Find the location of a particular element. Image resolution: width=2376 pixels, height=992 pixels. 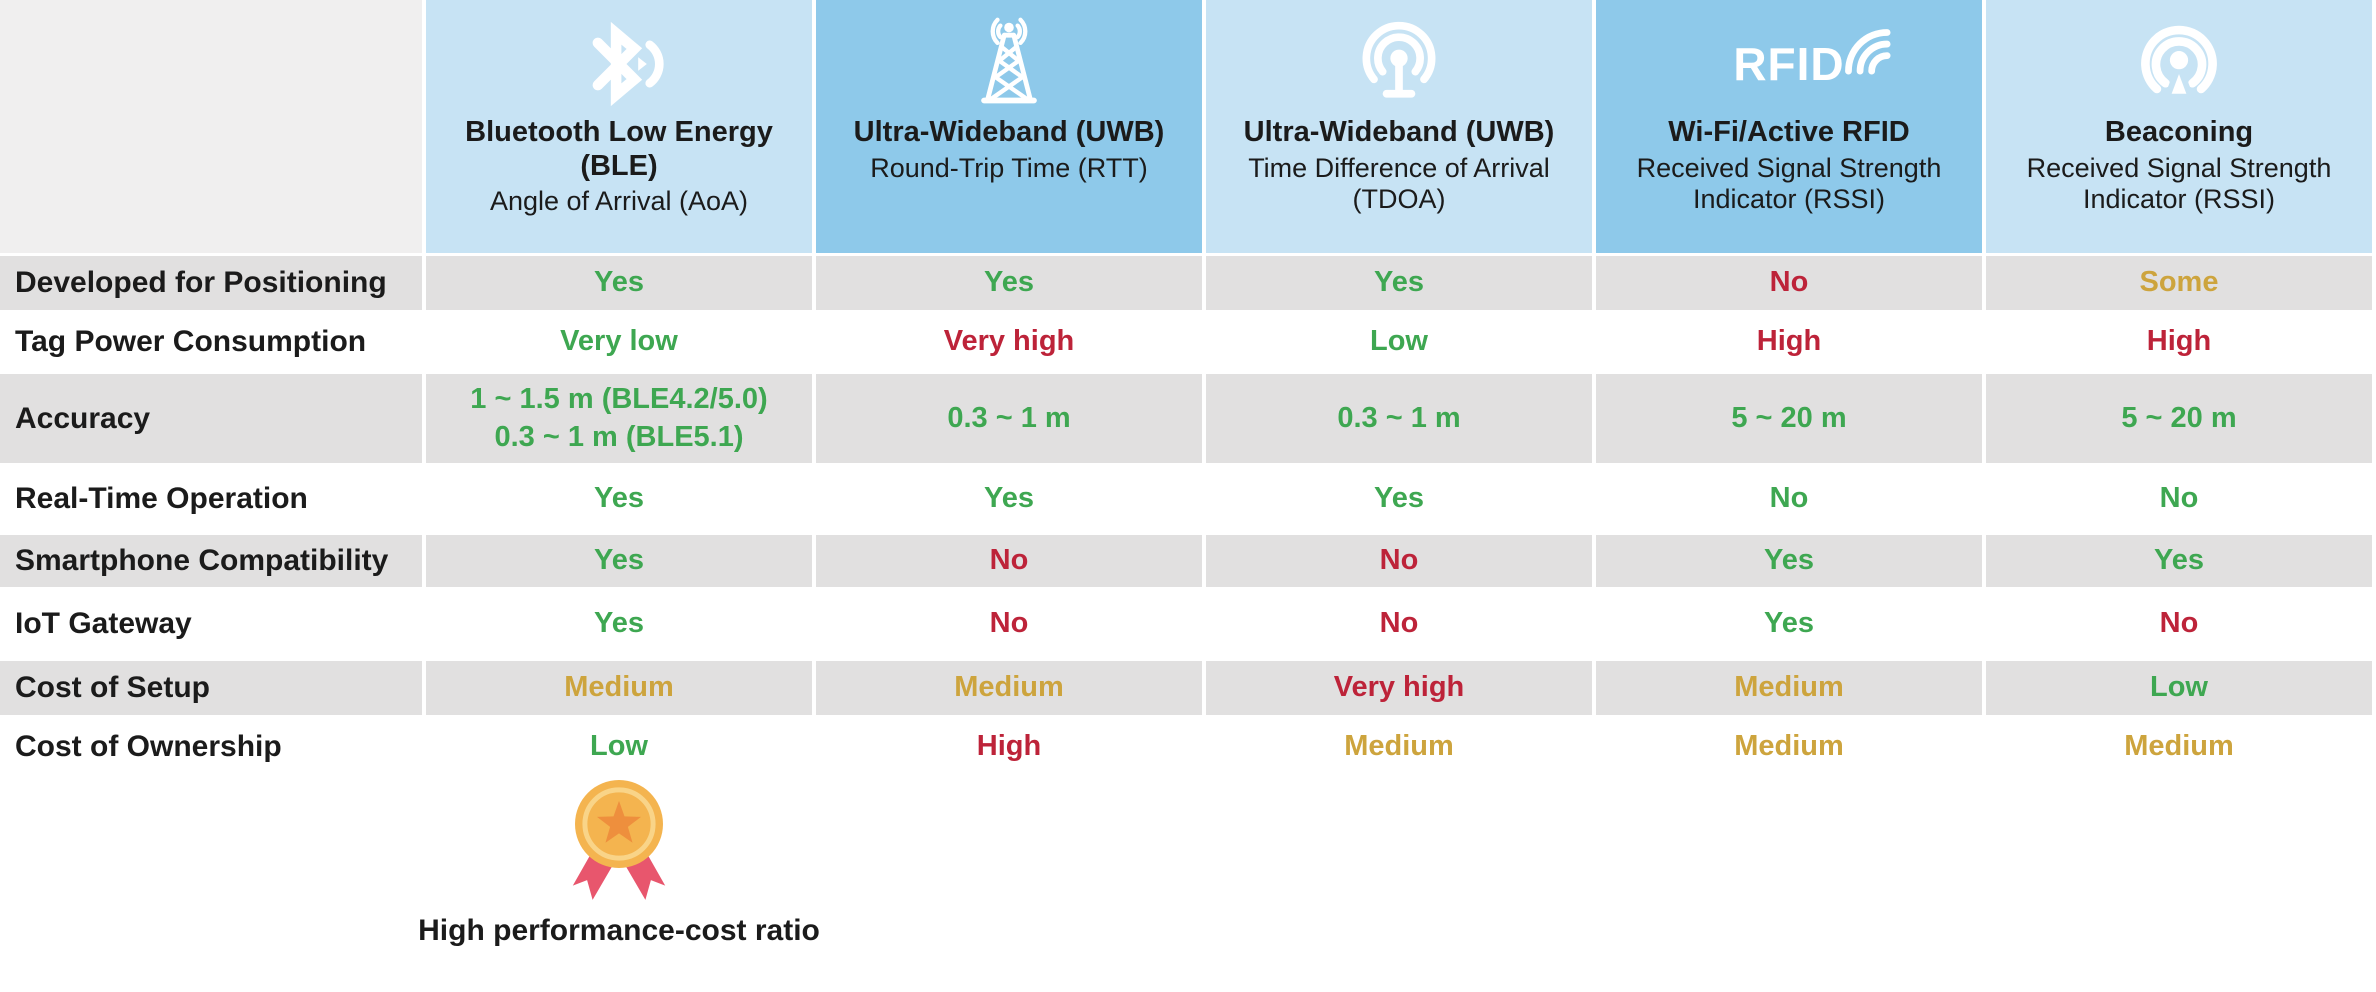

bluetooth-icon is located at coordinates (619, 64).